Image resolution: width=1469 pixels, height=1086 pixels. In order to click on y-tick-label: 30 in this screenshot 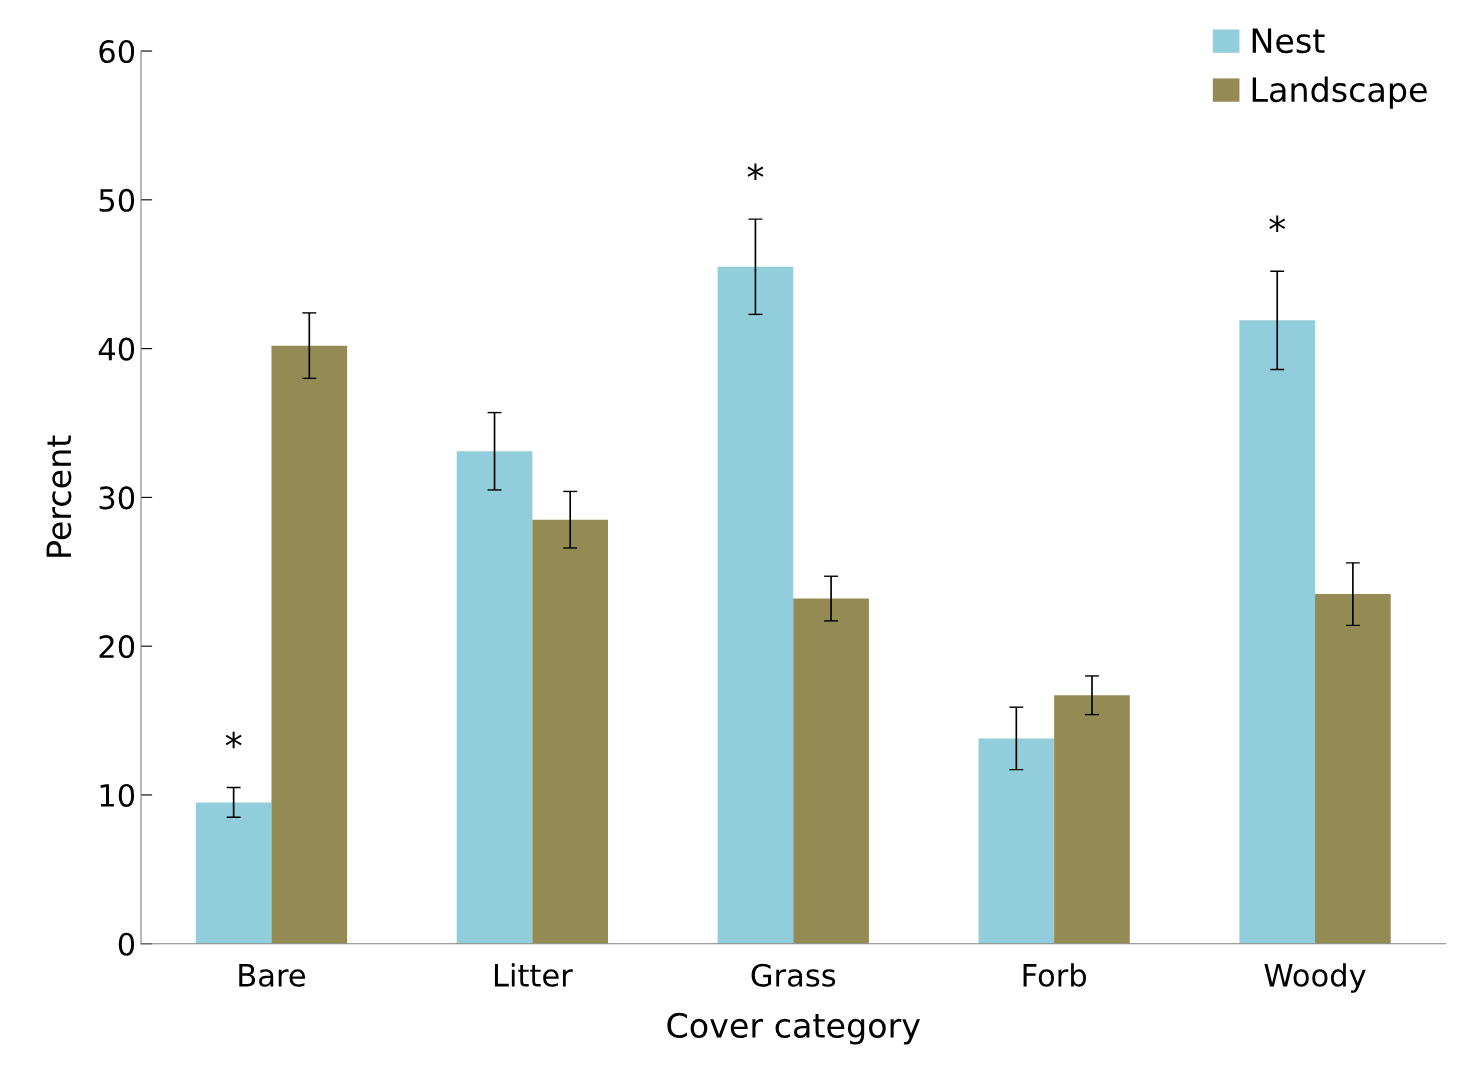, I will do `click(117, 498)`.